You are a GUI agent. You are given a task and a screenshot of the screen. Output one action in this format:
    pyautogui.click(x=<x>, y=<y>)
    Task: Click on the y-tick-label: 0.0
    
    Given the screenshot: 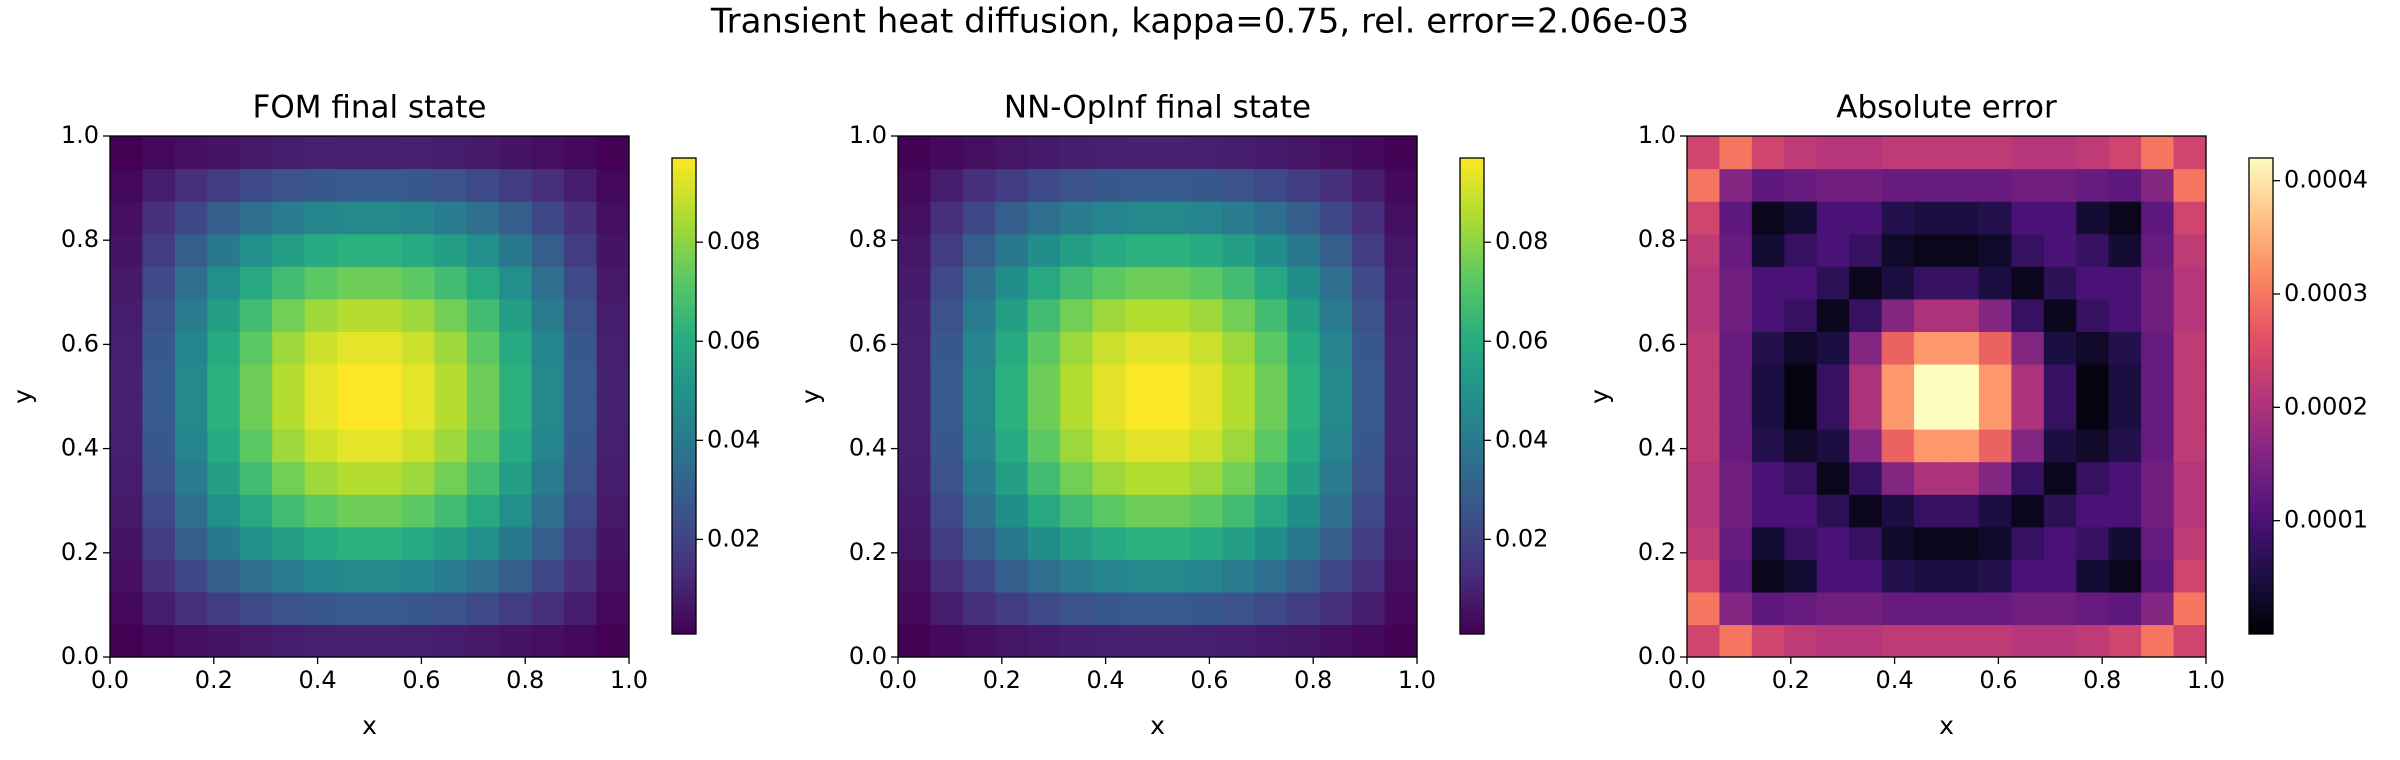 What is the action you would take?
    pyautogui.click(x=80, y=656)
    